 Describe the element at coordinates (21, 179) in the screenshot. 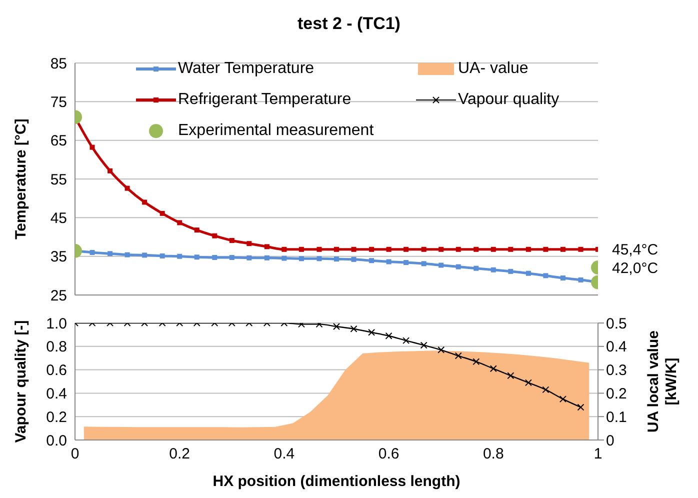

I see `y-axis-title: Temperature [°C]` at that location.